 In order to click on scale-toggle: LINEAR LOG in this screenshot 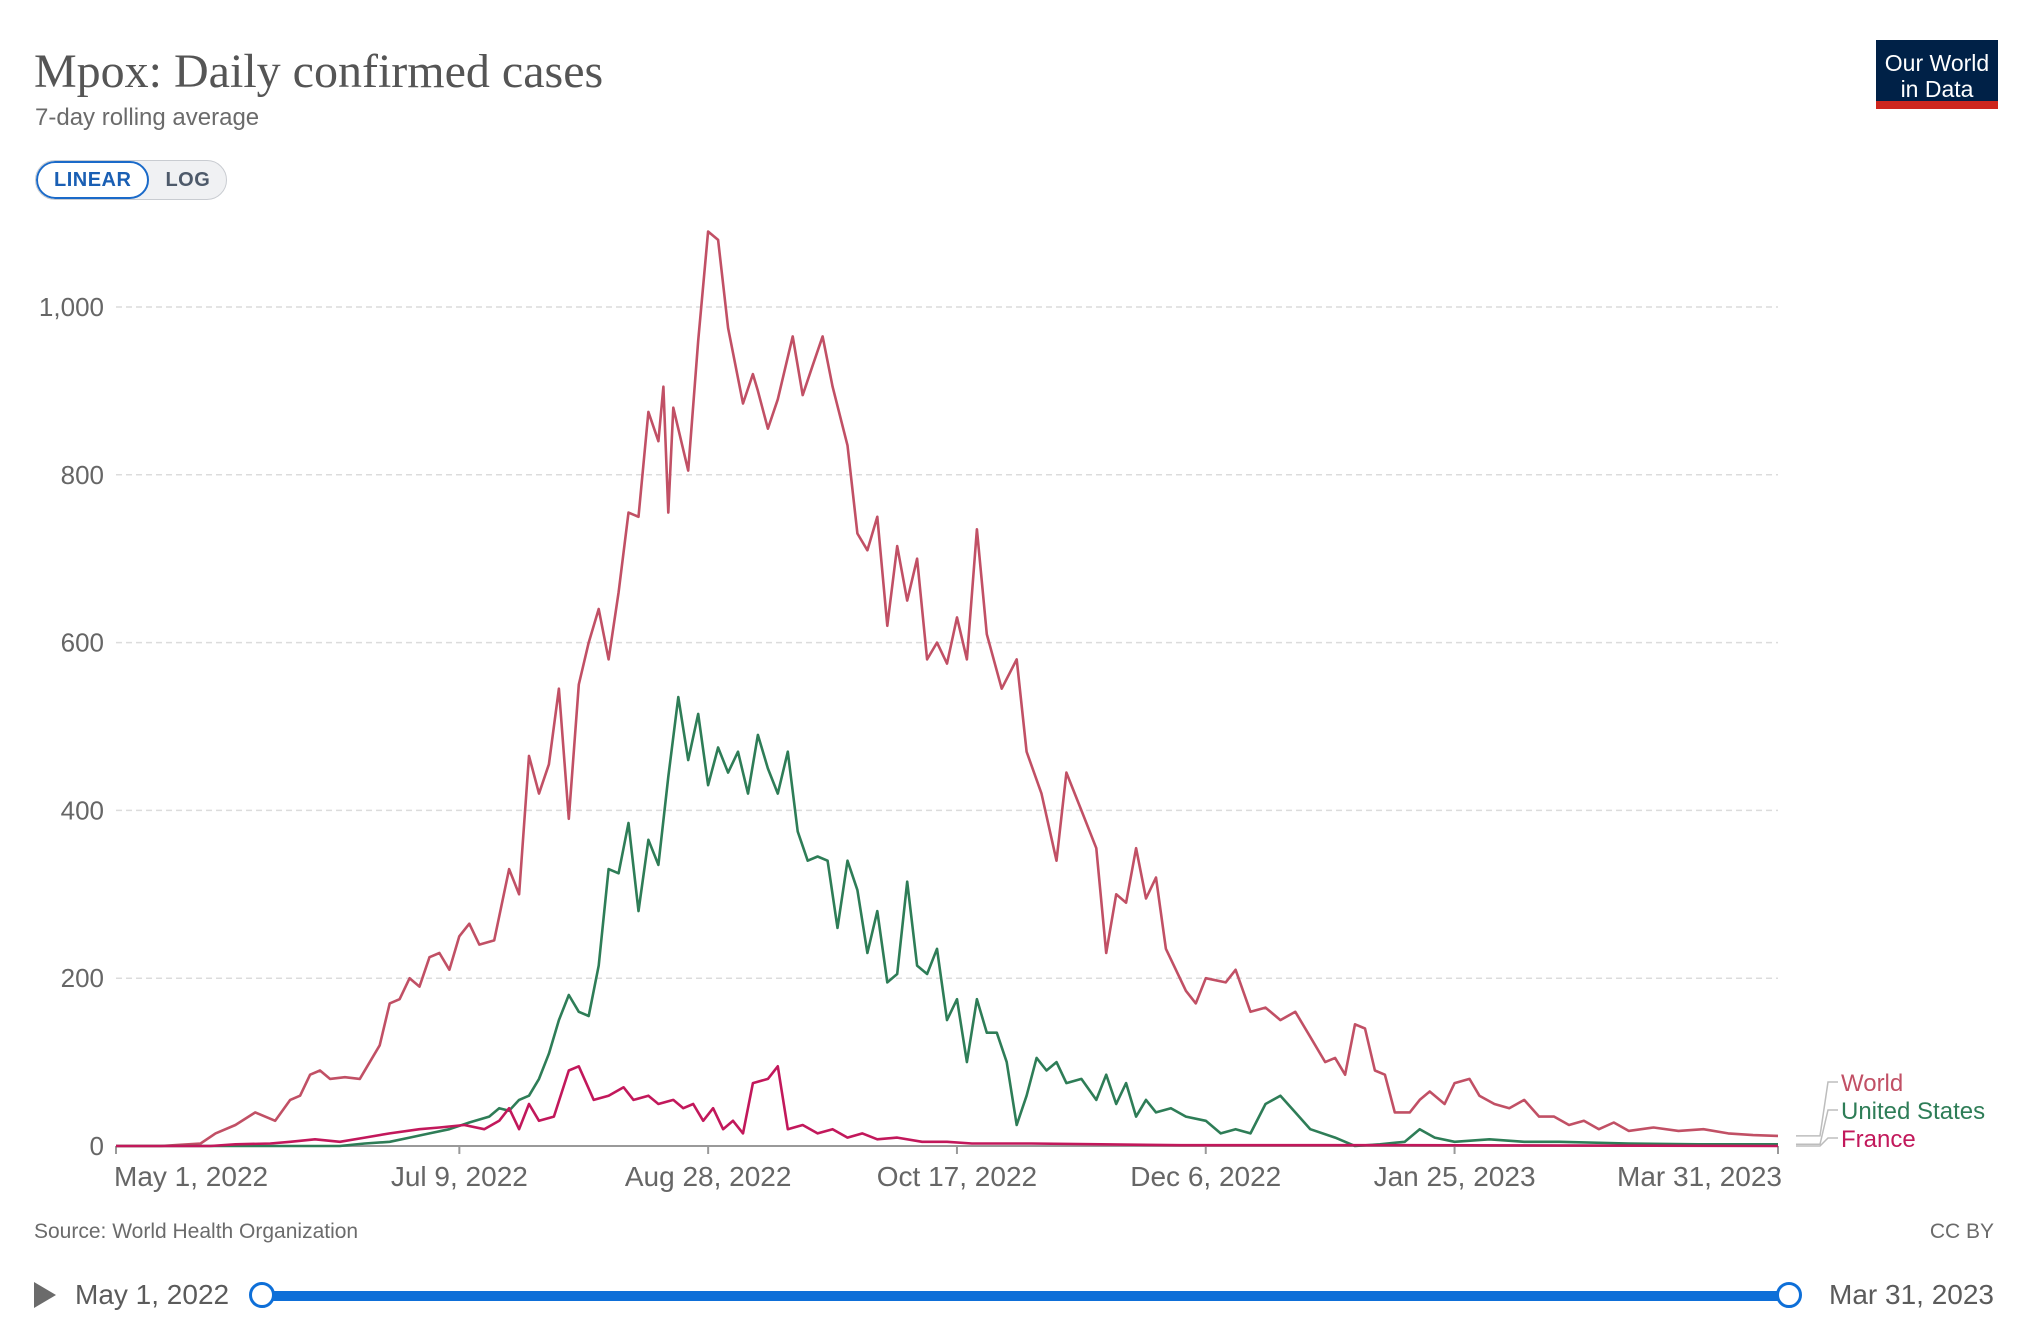, I will do `click(131, 180)`.